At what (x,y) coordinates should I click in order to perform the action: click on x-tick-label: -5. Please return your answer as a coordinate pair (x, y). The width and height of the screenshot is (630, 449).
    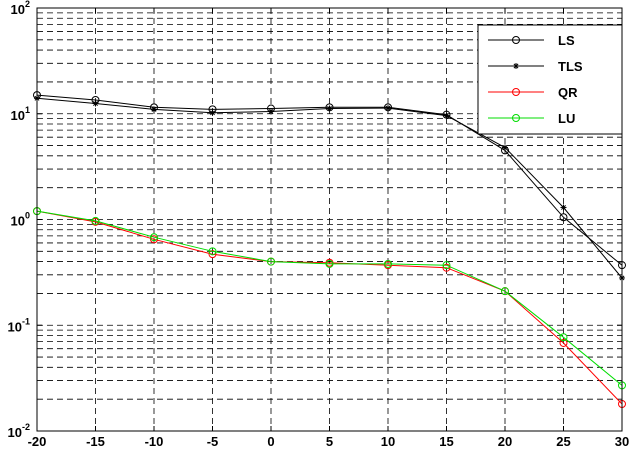
    Looking at the image, I should click on (213, 441).